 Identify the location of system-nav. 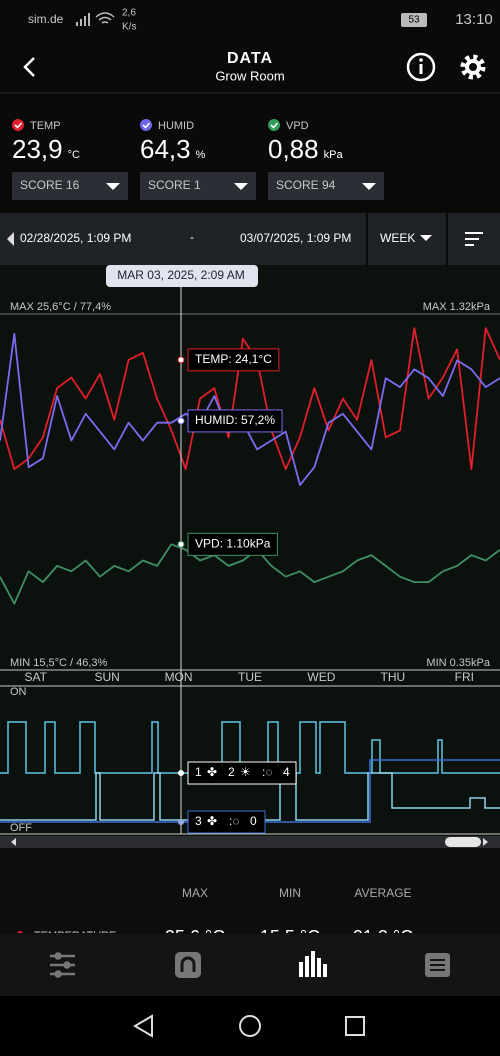
(250, 1026).